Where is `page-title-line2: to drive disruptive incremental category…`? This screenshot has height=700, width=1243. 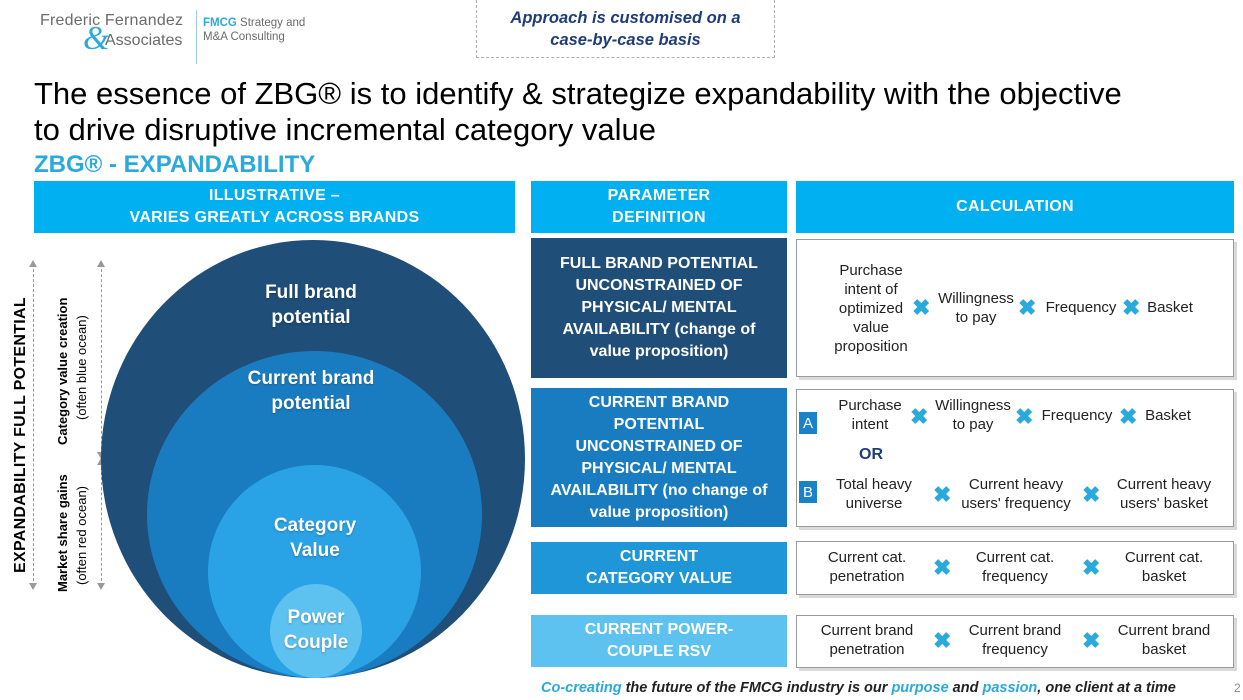 page-title-line2: to drive disruptive incremental category… is located at coordinates (345, 129).